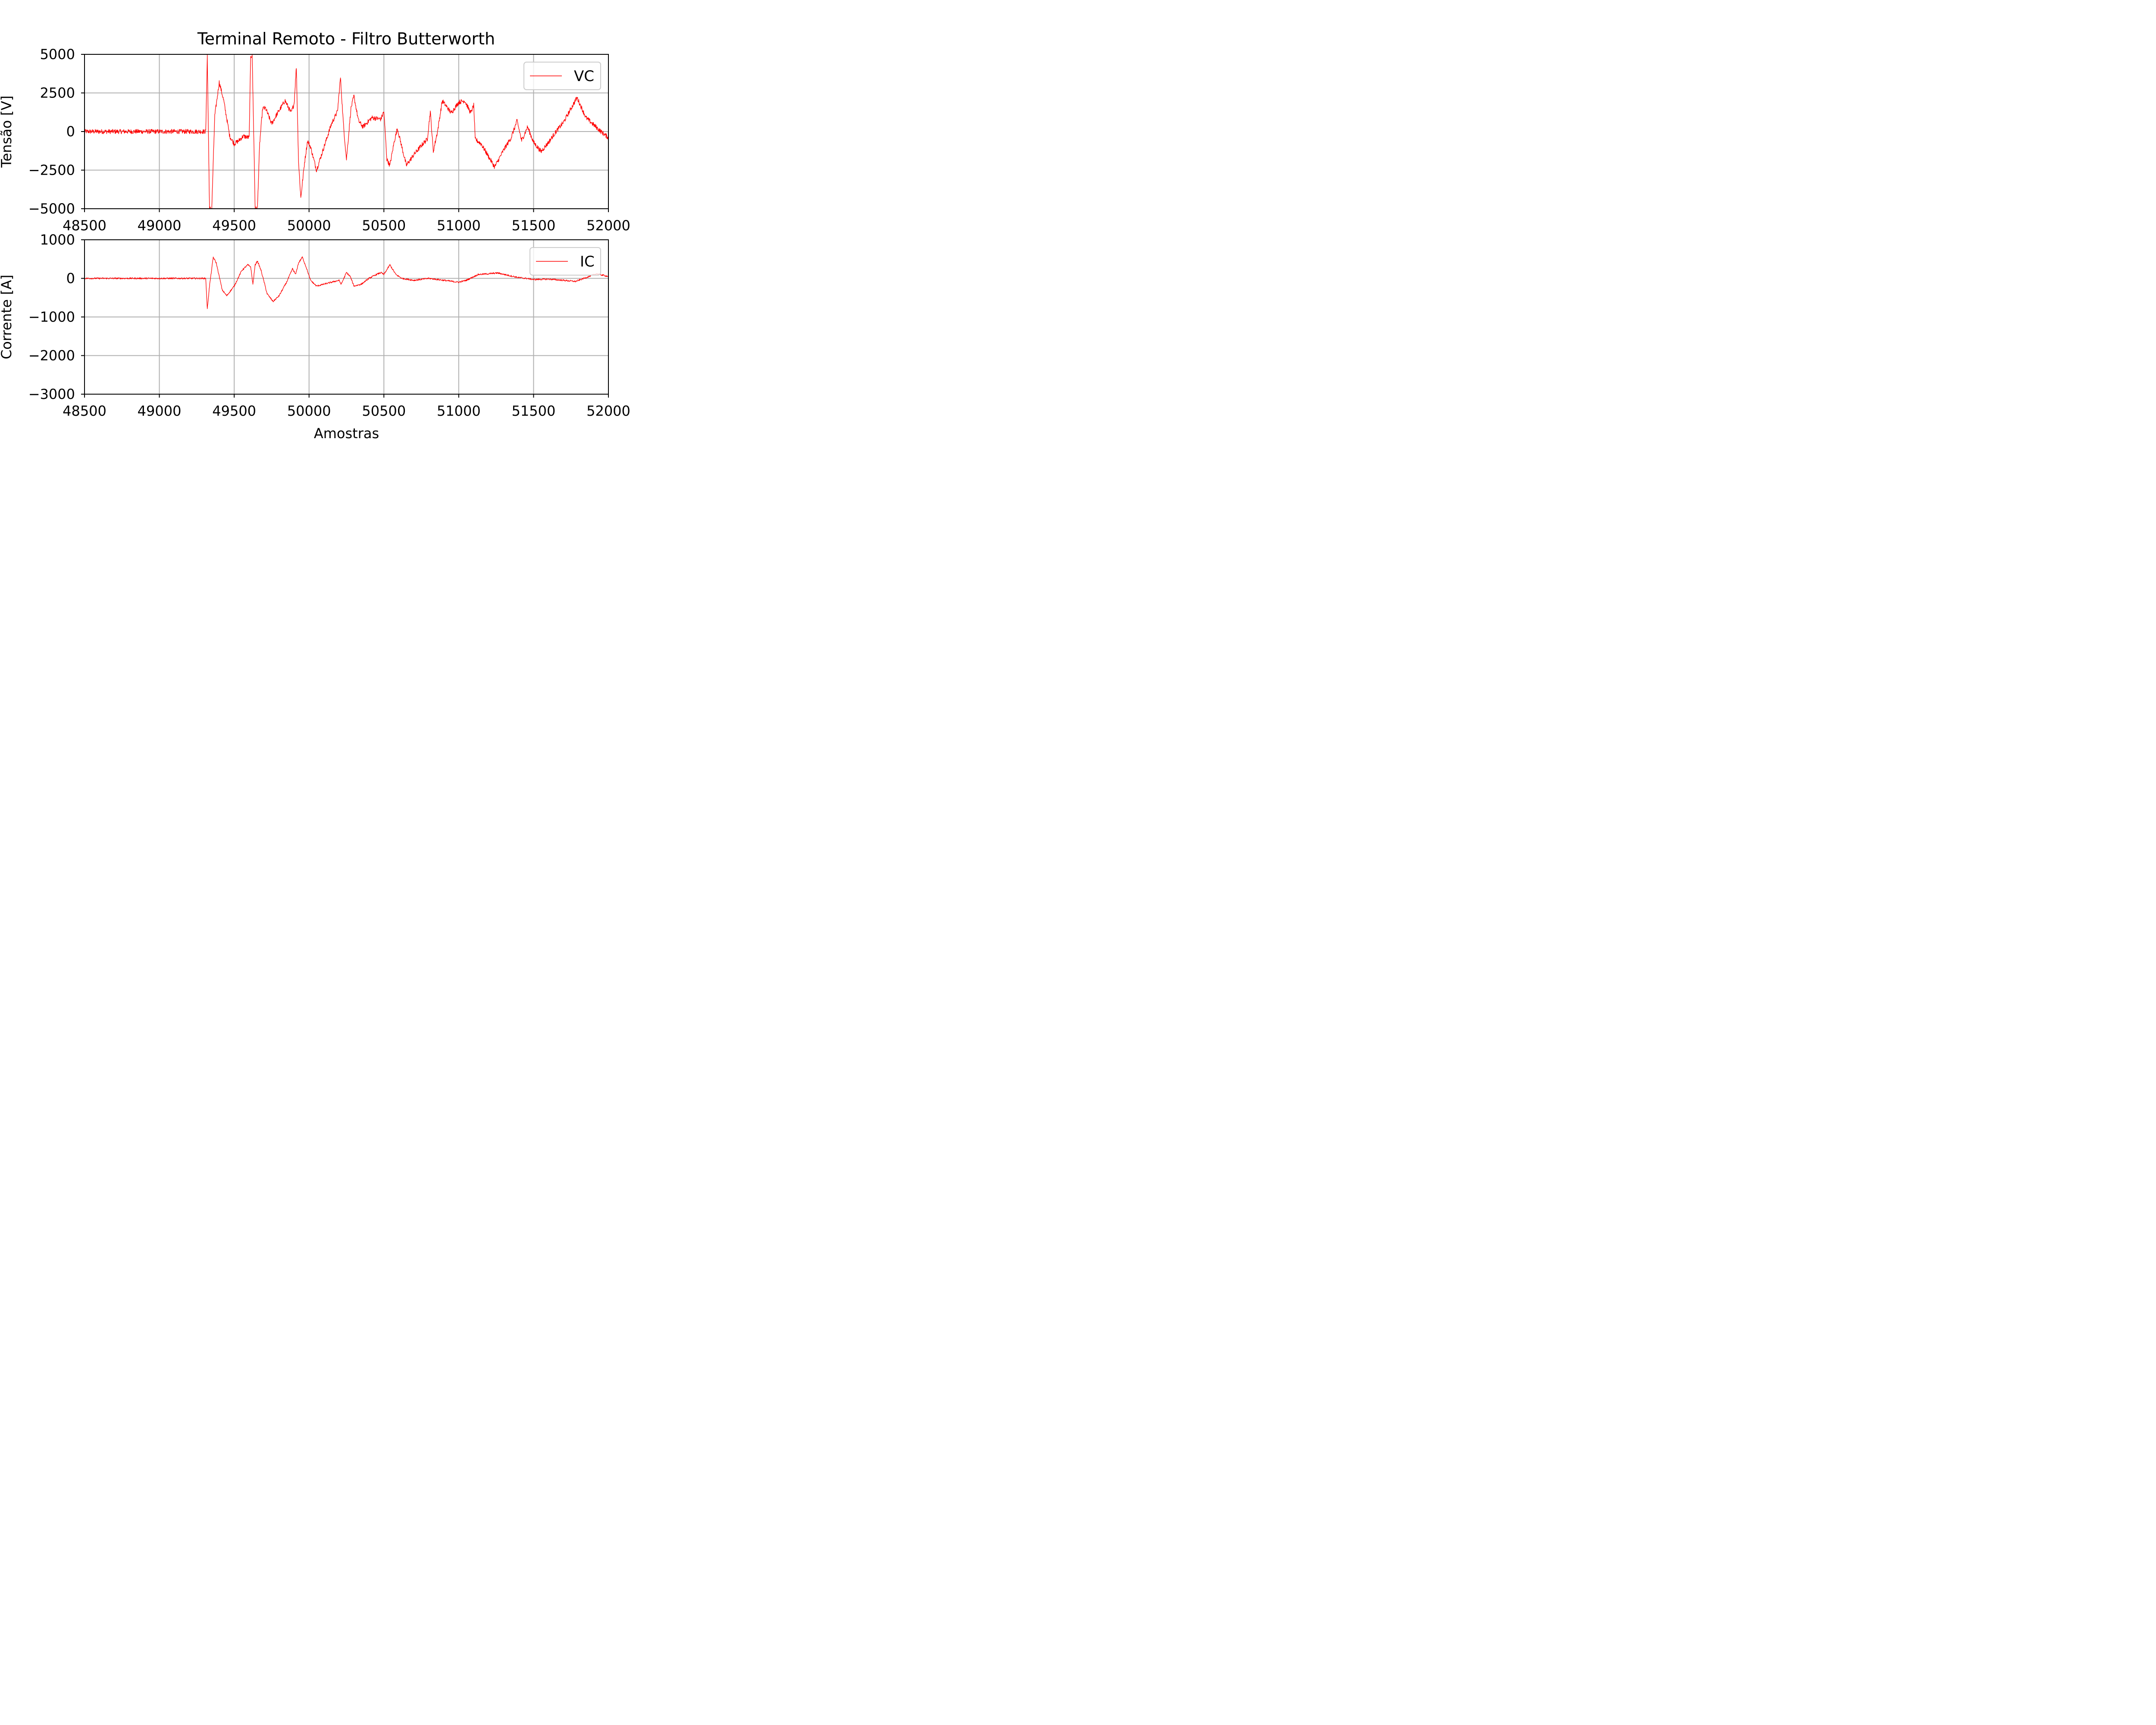 The width and height of the screenshot is (2156, 1725). Describe the element at coordinates (51, 356) in the screenshot. I see `y-tick-label: −2000` at that location.